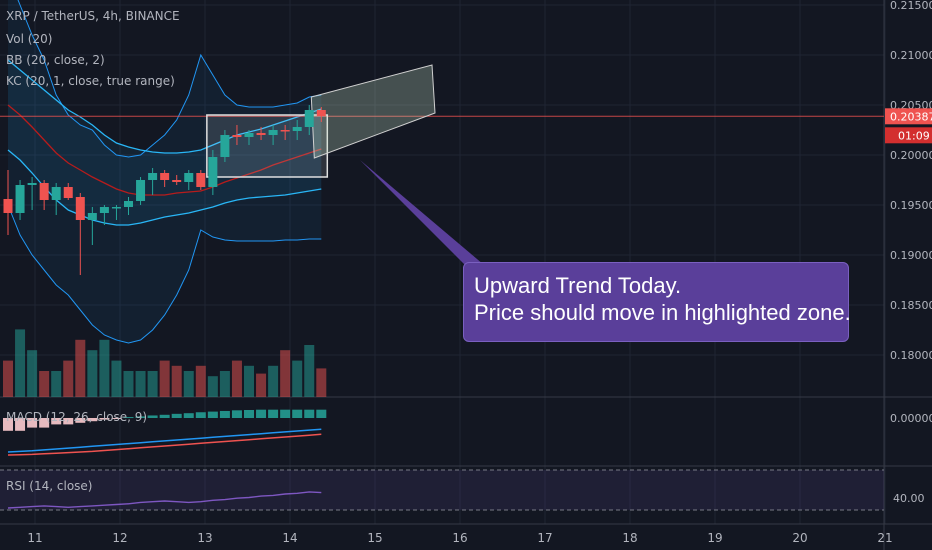 This screenshot has width=932, height=550. Describe the element at coordinates (348, 167) in the screenshot. I see `zone-rectangles` at that location.